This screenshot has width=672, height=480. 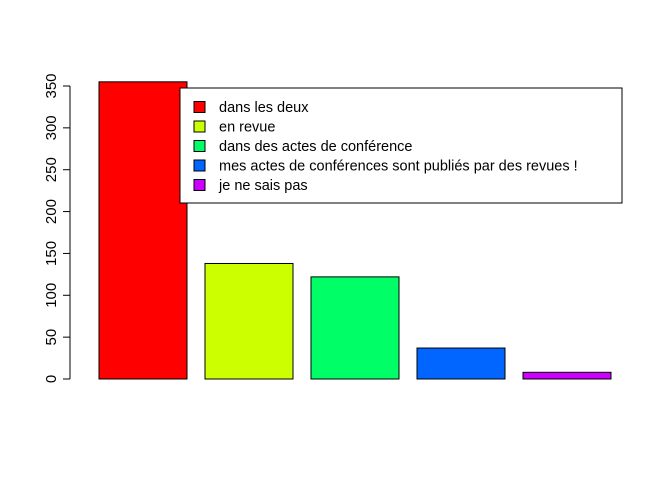 I want to click on y-tick-label: 150, so click(x=51, y=253).